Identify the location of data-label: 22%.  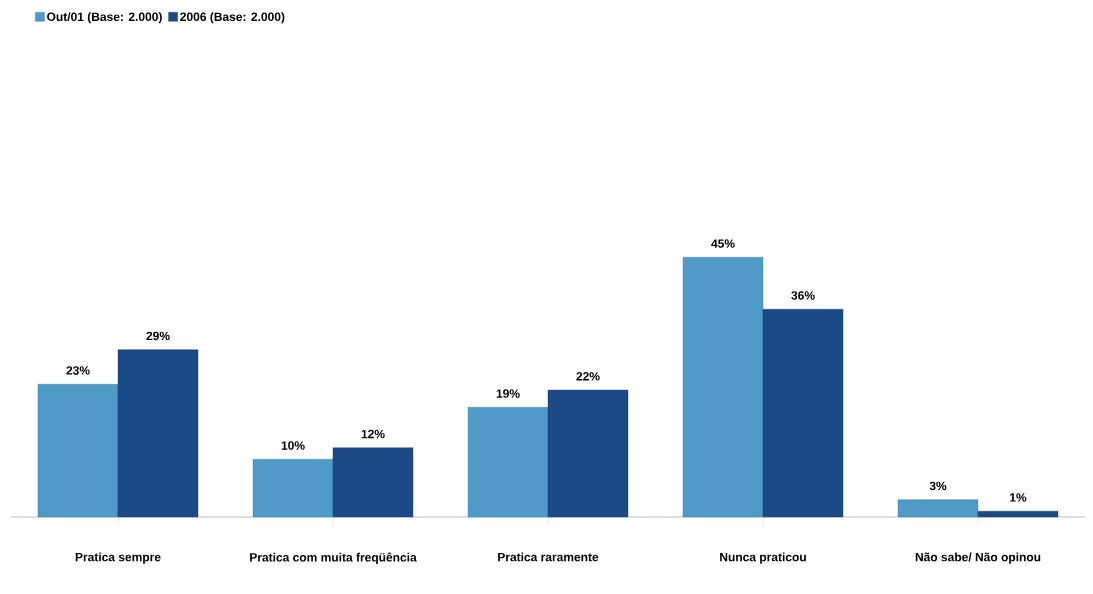
(588, 376).